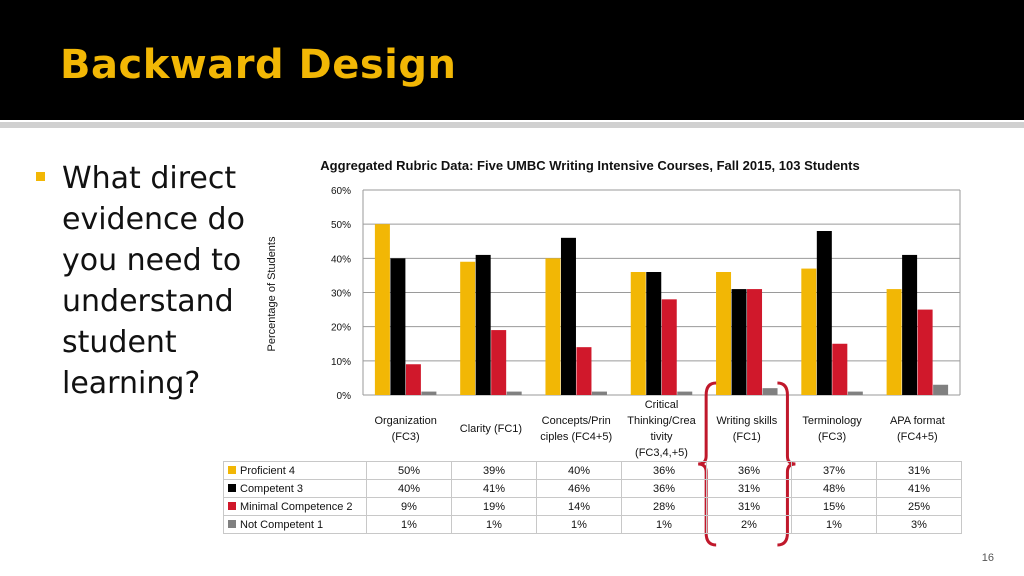  I want to click on category-label: Clarity (FC1), so click(491, 429).